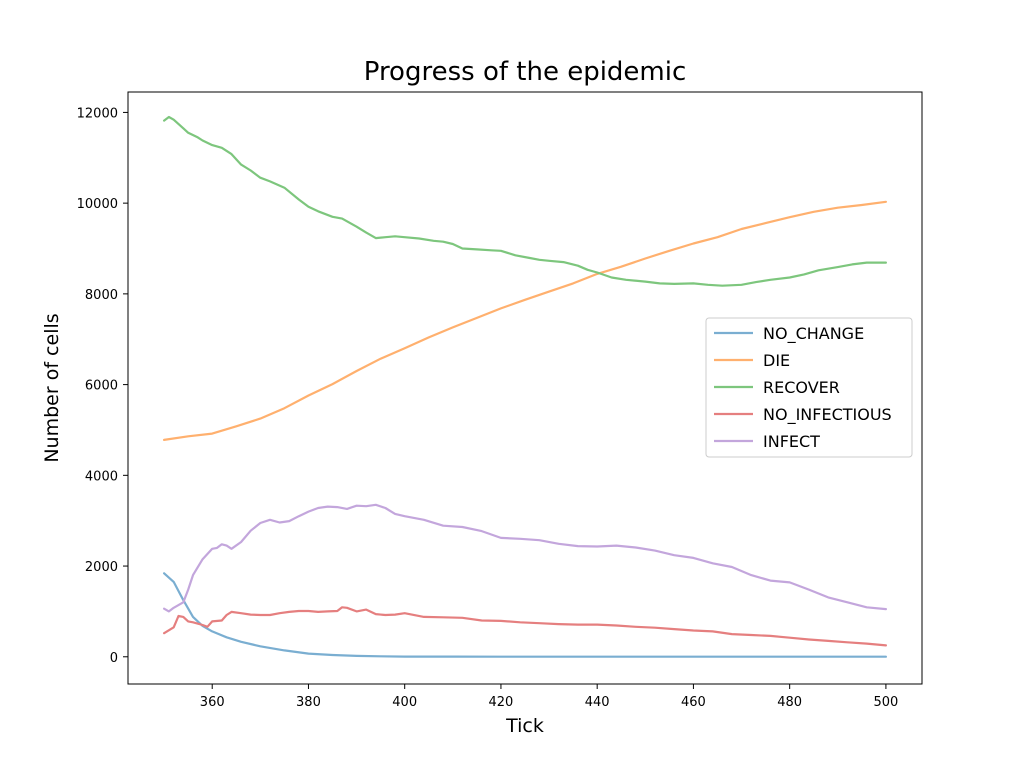 The height and width of the screenshot is (768, 1024). Describe the element at coordinates (693, 702) in the screenshot. I see `x-tick-label: 460` at that location.